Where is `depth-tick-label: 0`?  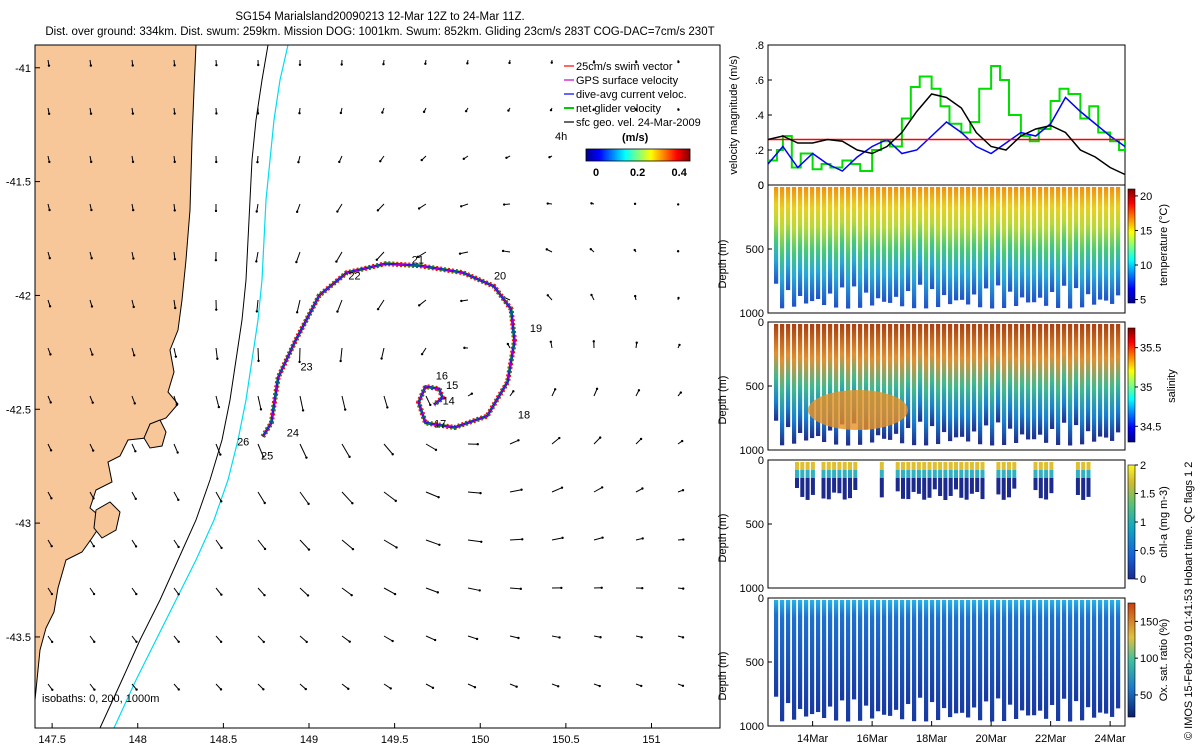
depth-tick-label: 0 is located at coordinates (761, 461).